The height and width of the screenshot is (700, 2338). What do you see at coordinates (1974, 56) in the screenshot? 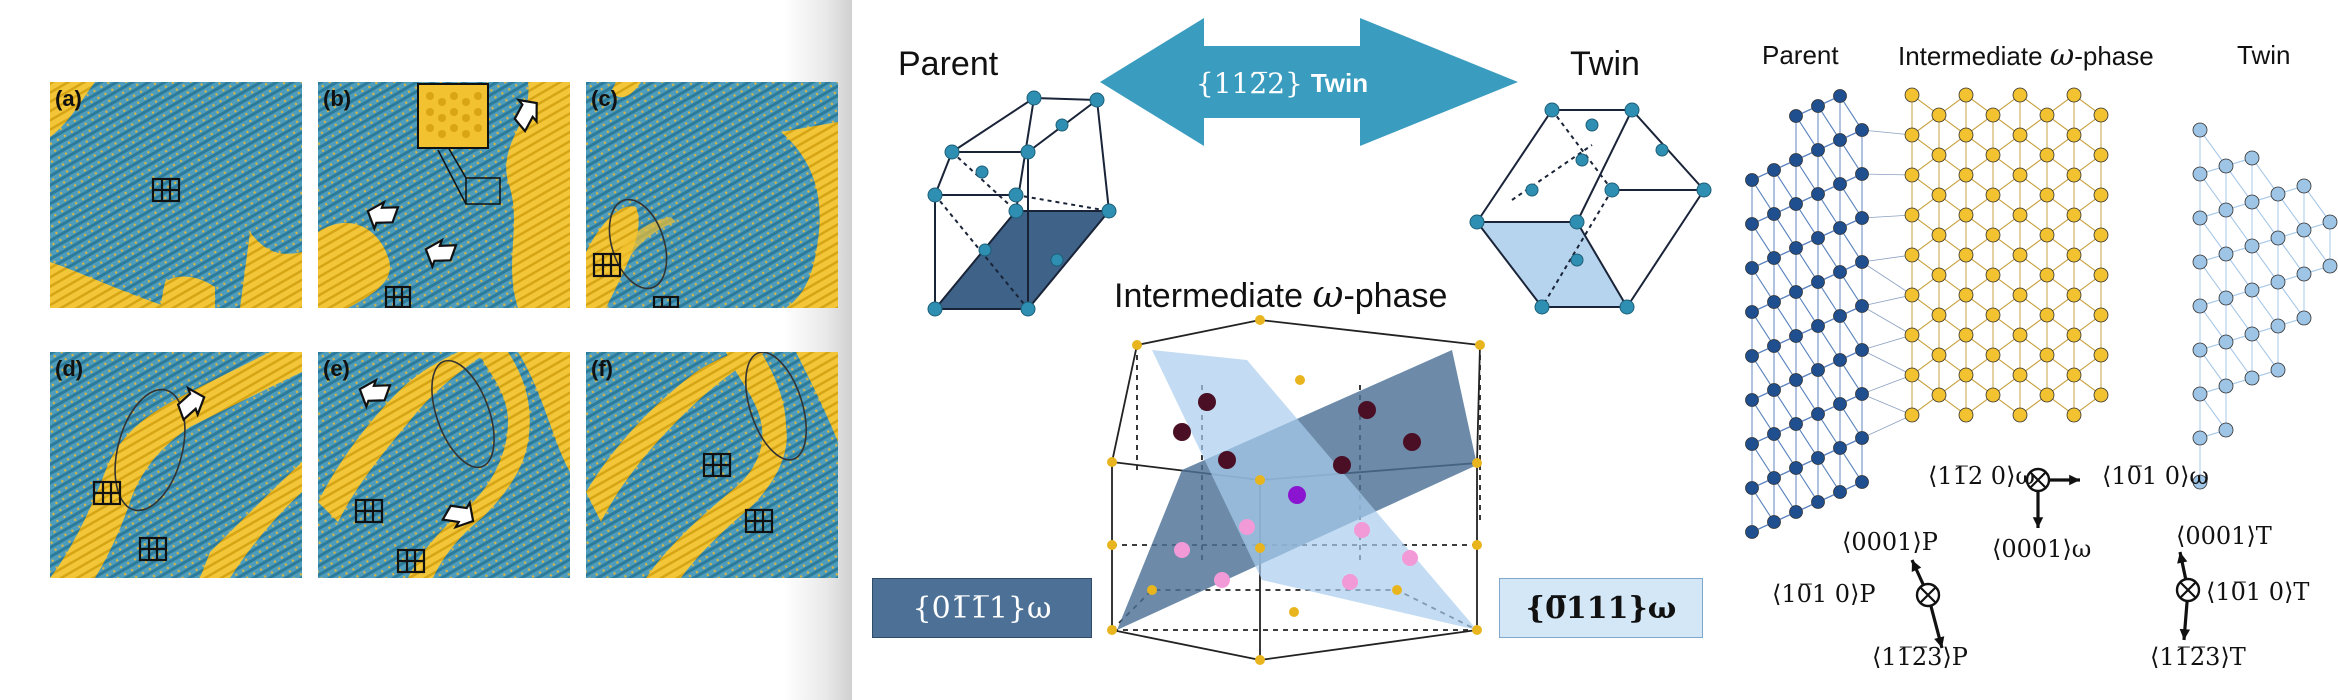
I see `lattice-label-intermediate-prefix: Intermediate` at bounding box center [1974, 56].